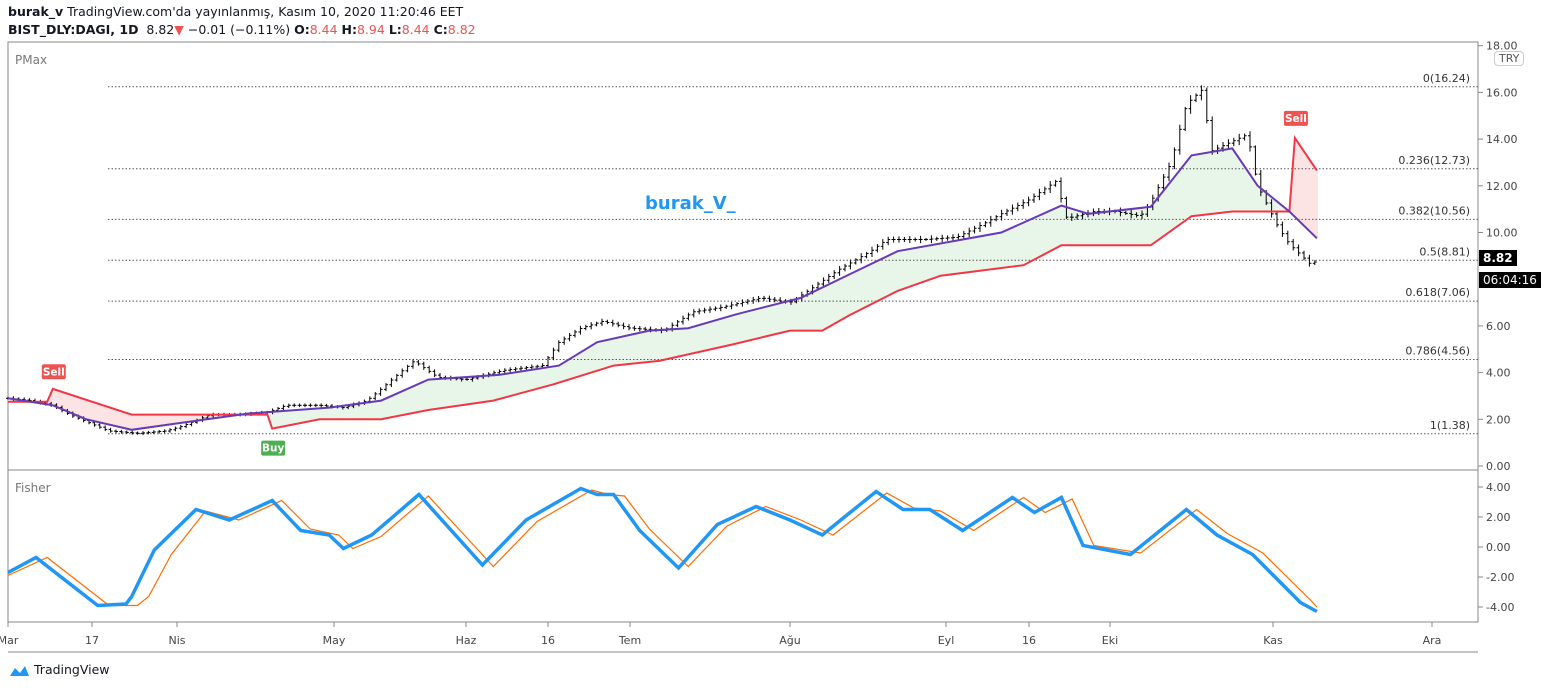 The width and height of the screenshot is (1548, 690). I want to click on fib-level-label: 0.786(4.56), so click(1437, 351).